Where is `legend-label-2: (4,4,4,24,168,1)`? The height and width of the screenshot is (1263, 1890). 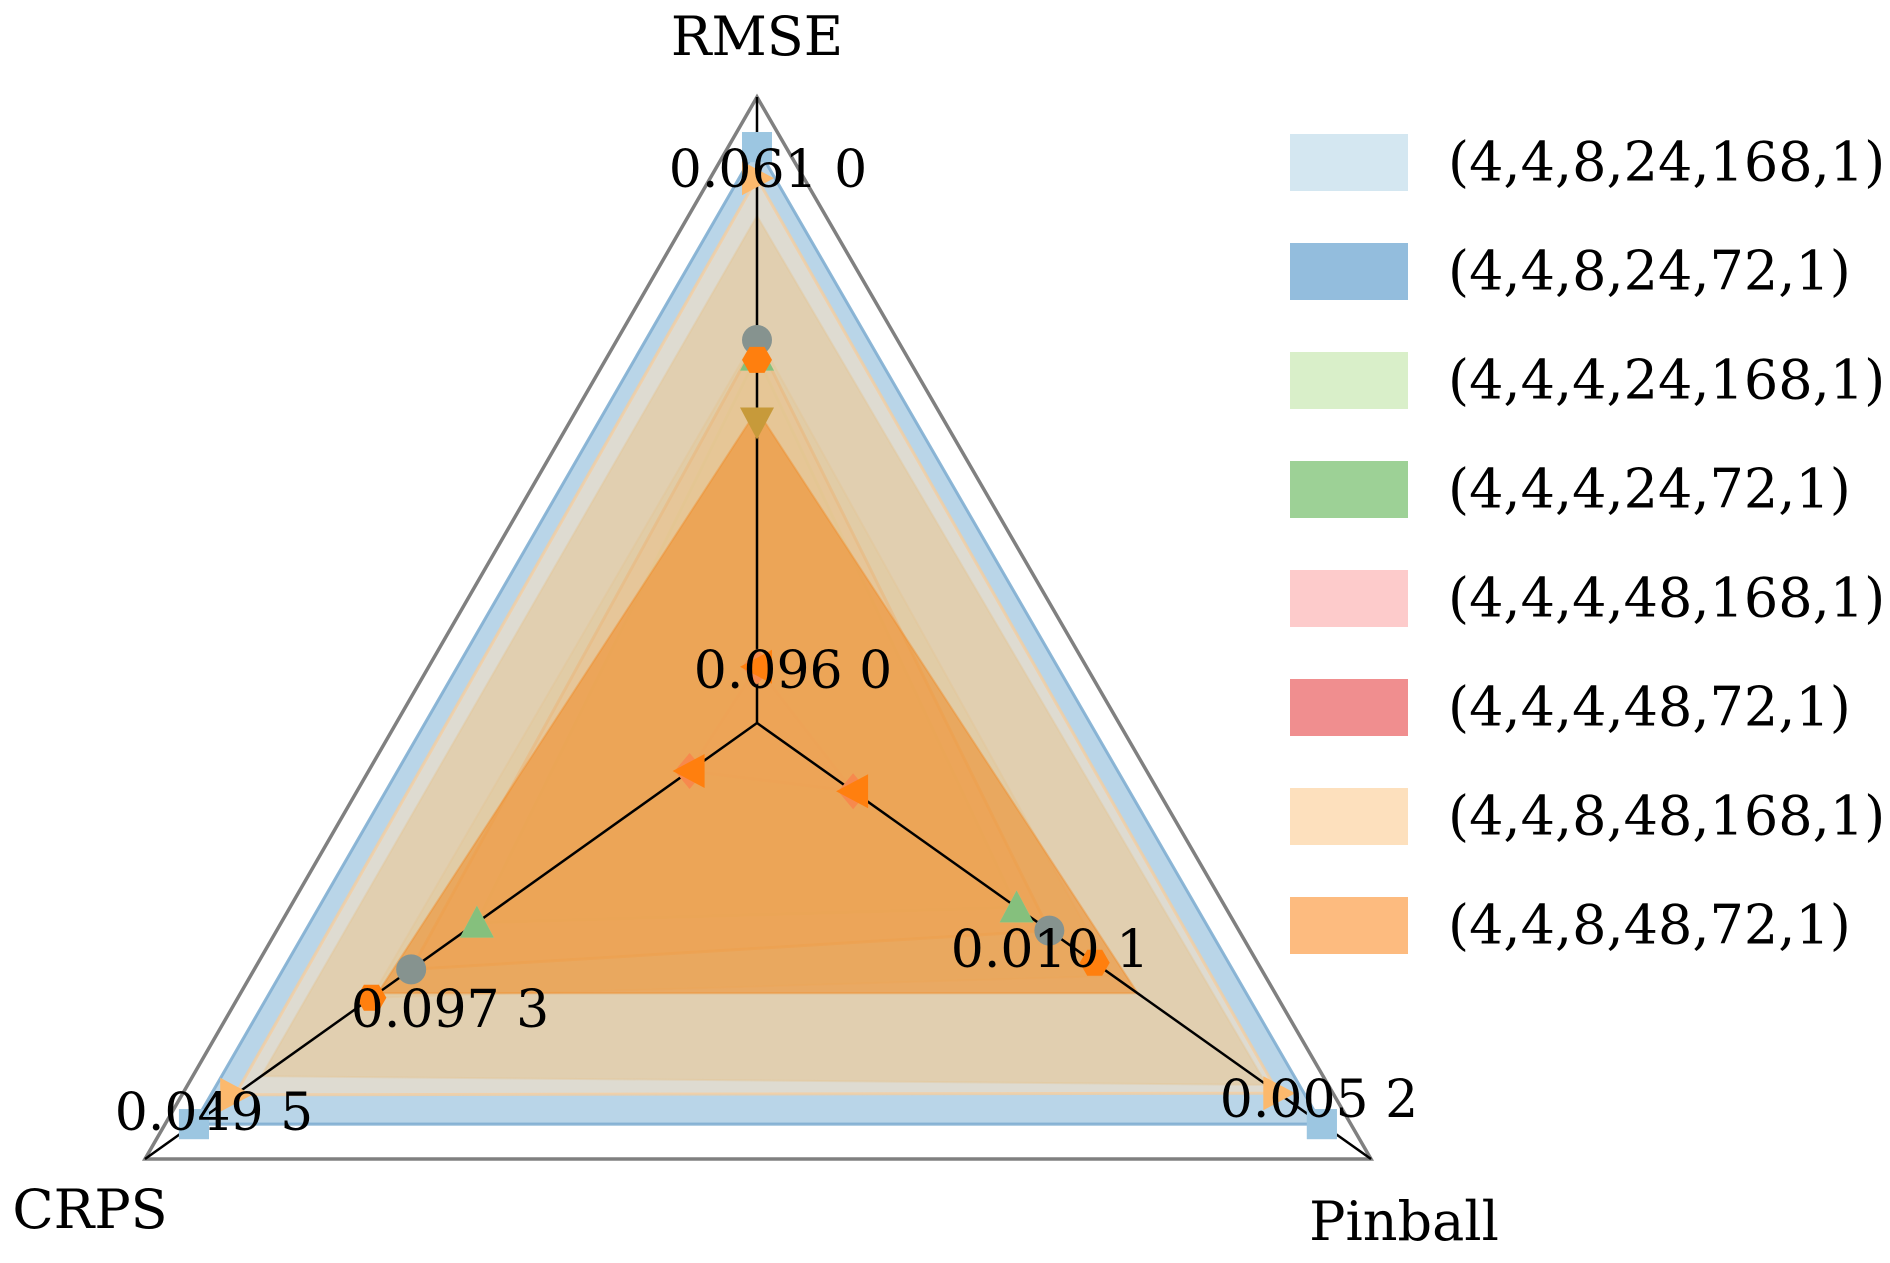 legend-label-2: (4,4,4,24,168,1) is located at coordinates (1666, 380).